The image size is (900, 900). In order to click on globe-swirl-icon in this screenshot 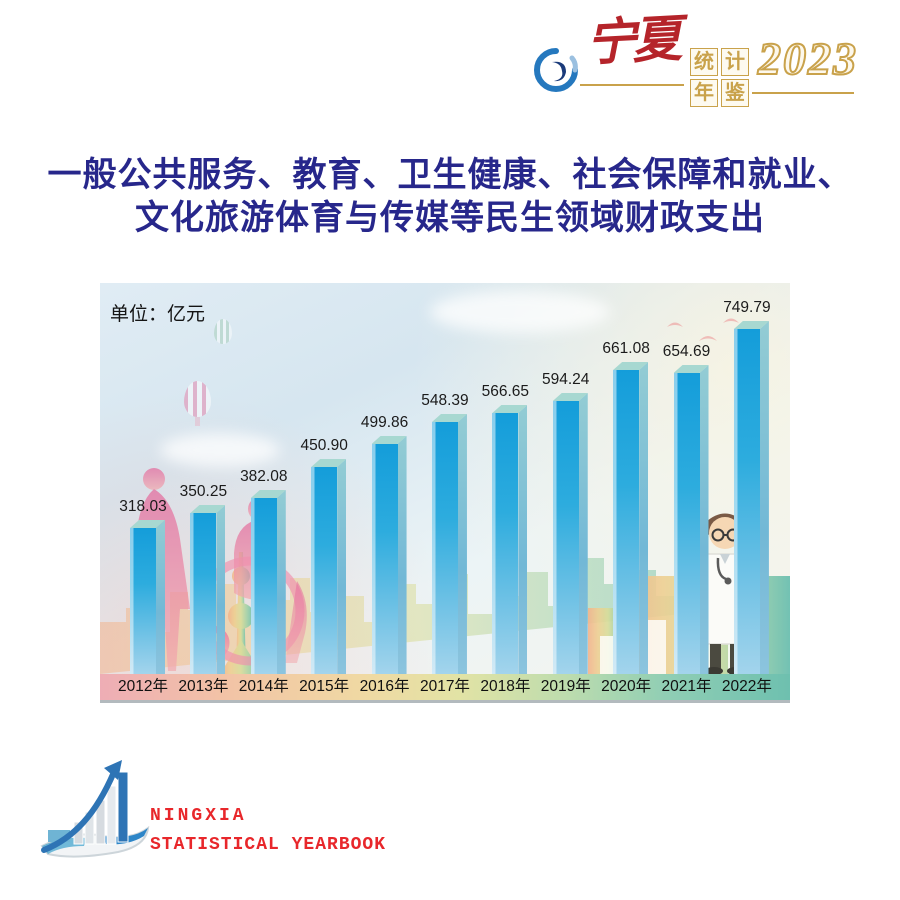, I will do `click(556, 70)`.